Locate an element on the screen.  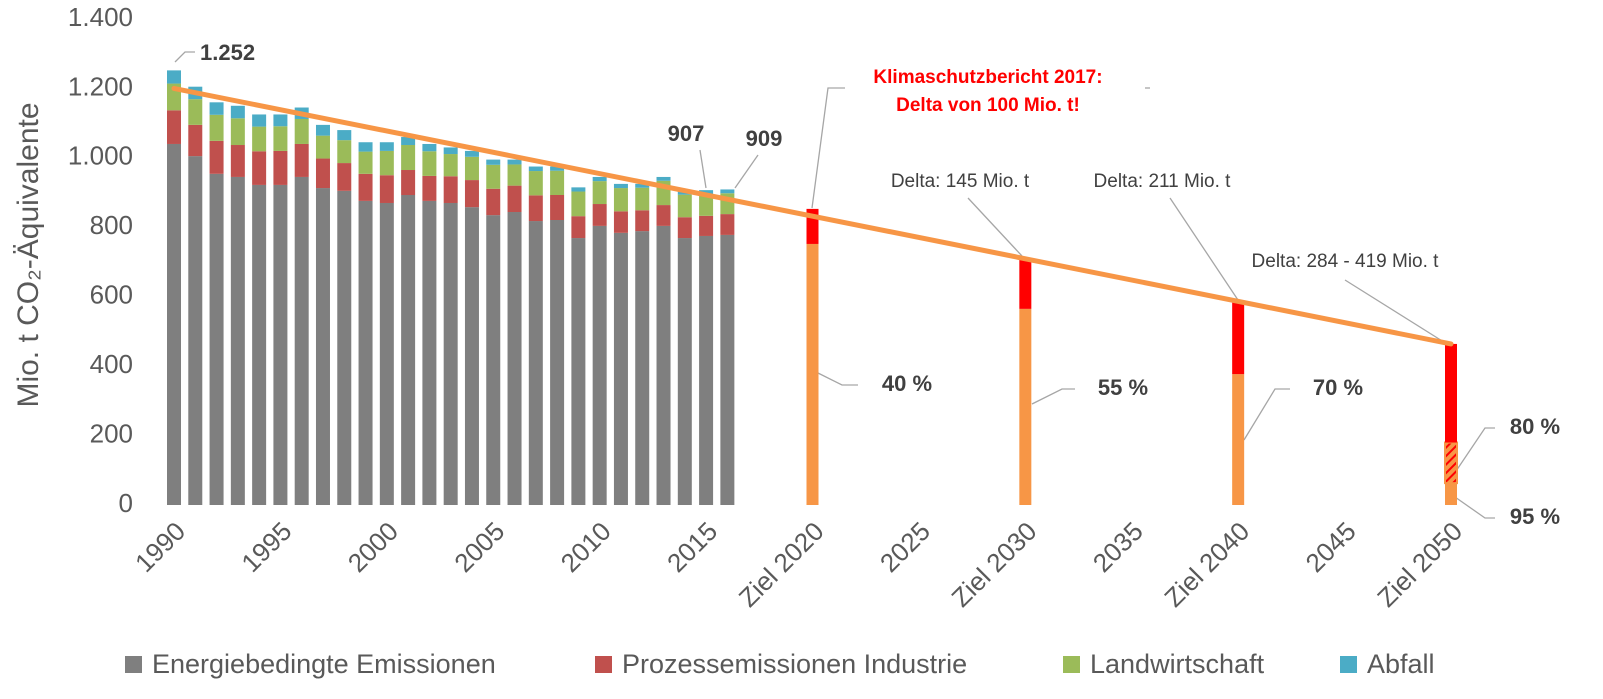
x-tick-label: Ziel 2020 is located at coordinates (781, 564).